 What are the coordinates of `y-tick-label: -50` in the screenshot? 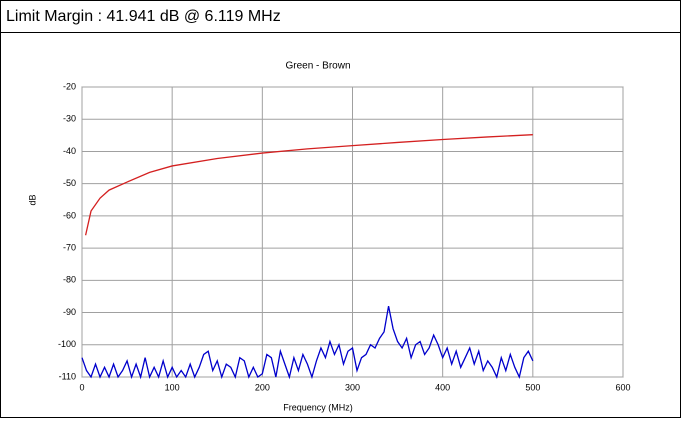 It's located at (69, 183).